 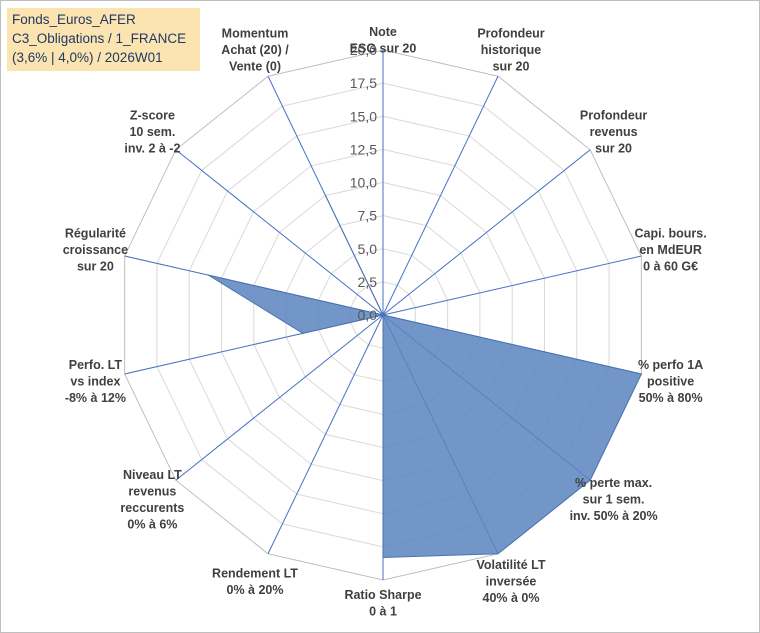 I want to click on category-label-line: croissance, so click(x=95, y=250).